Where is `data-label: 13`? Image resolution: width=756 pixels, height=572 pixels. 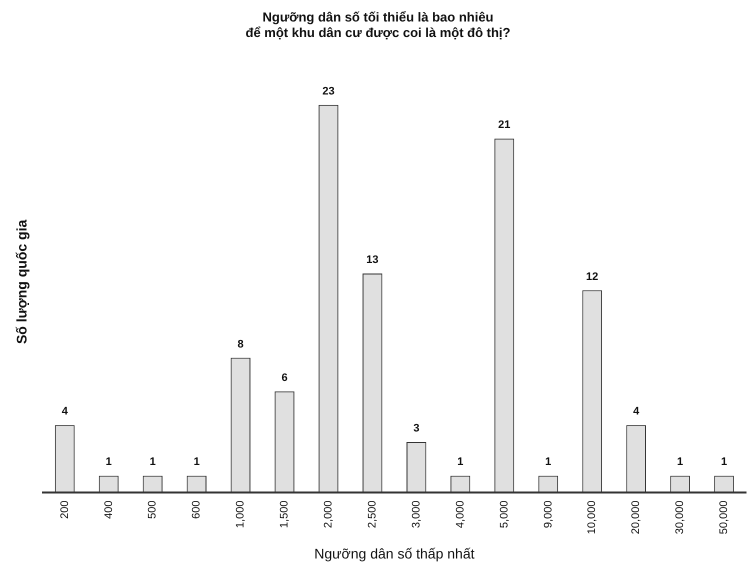
data-label: 13 is located at coordinates (372, 260).